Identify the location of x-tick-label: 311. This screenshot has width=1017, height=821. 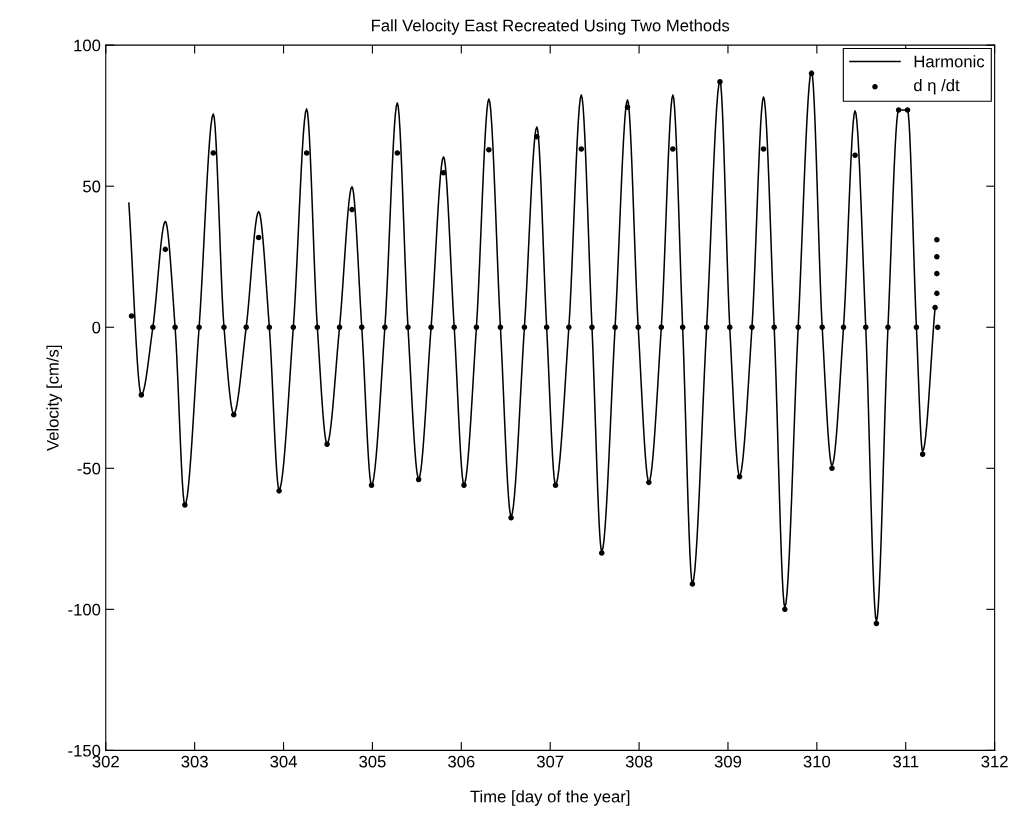
(906, 761).